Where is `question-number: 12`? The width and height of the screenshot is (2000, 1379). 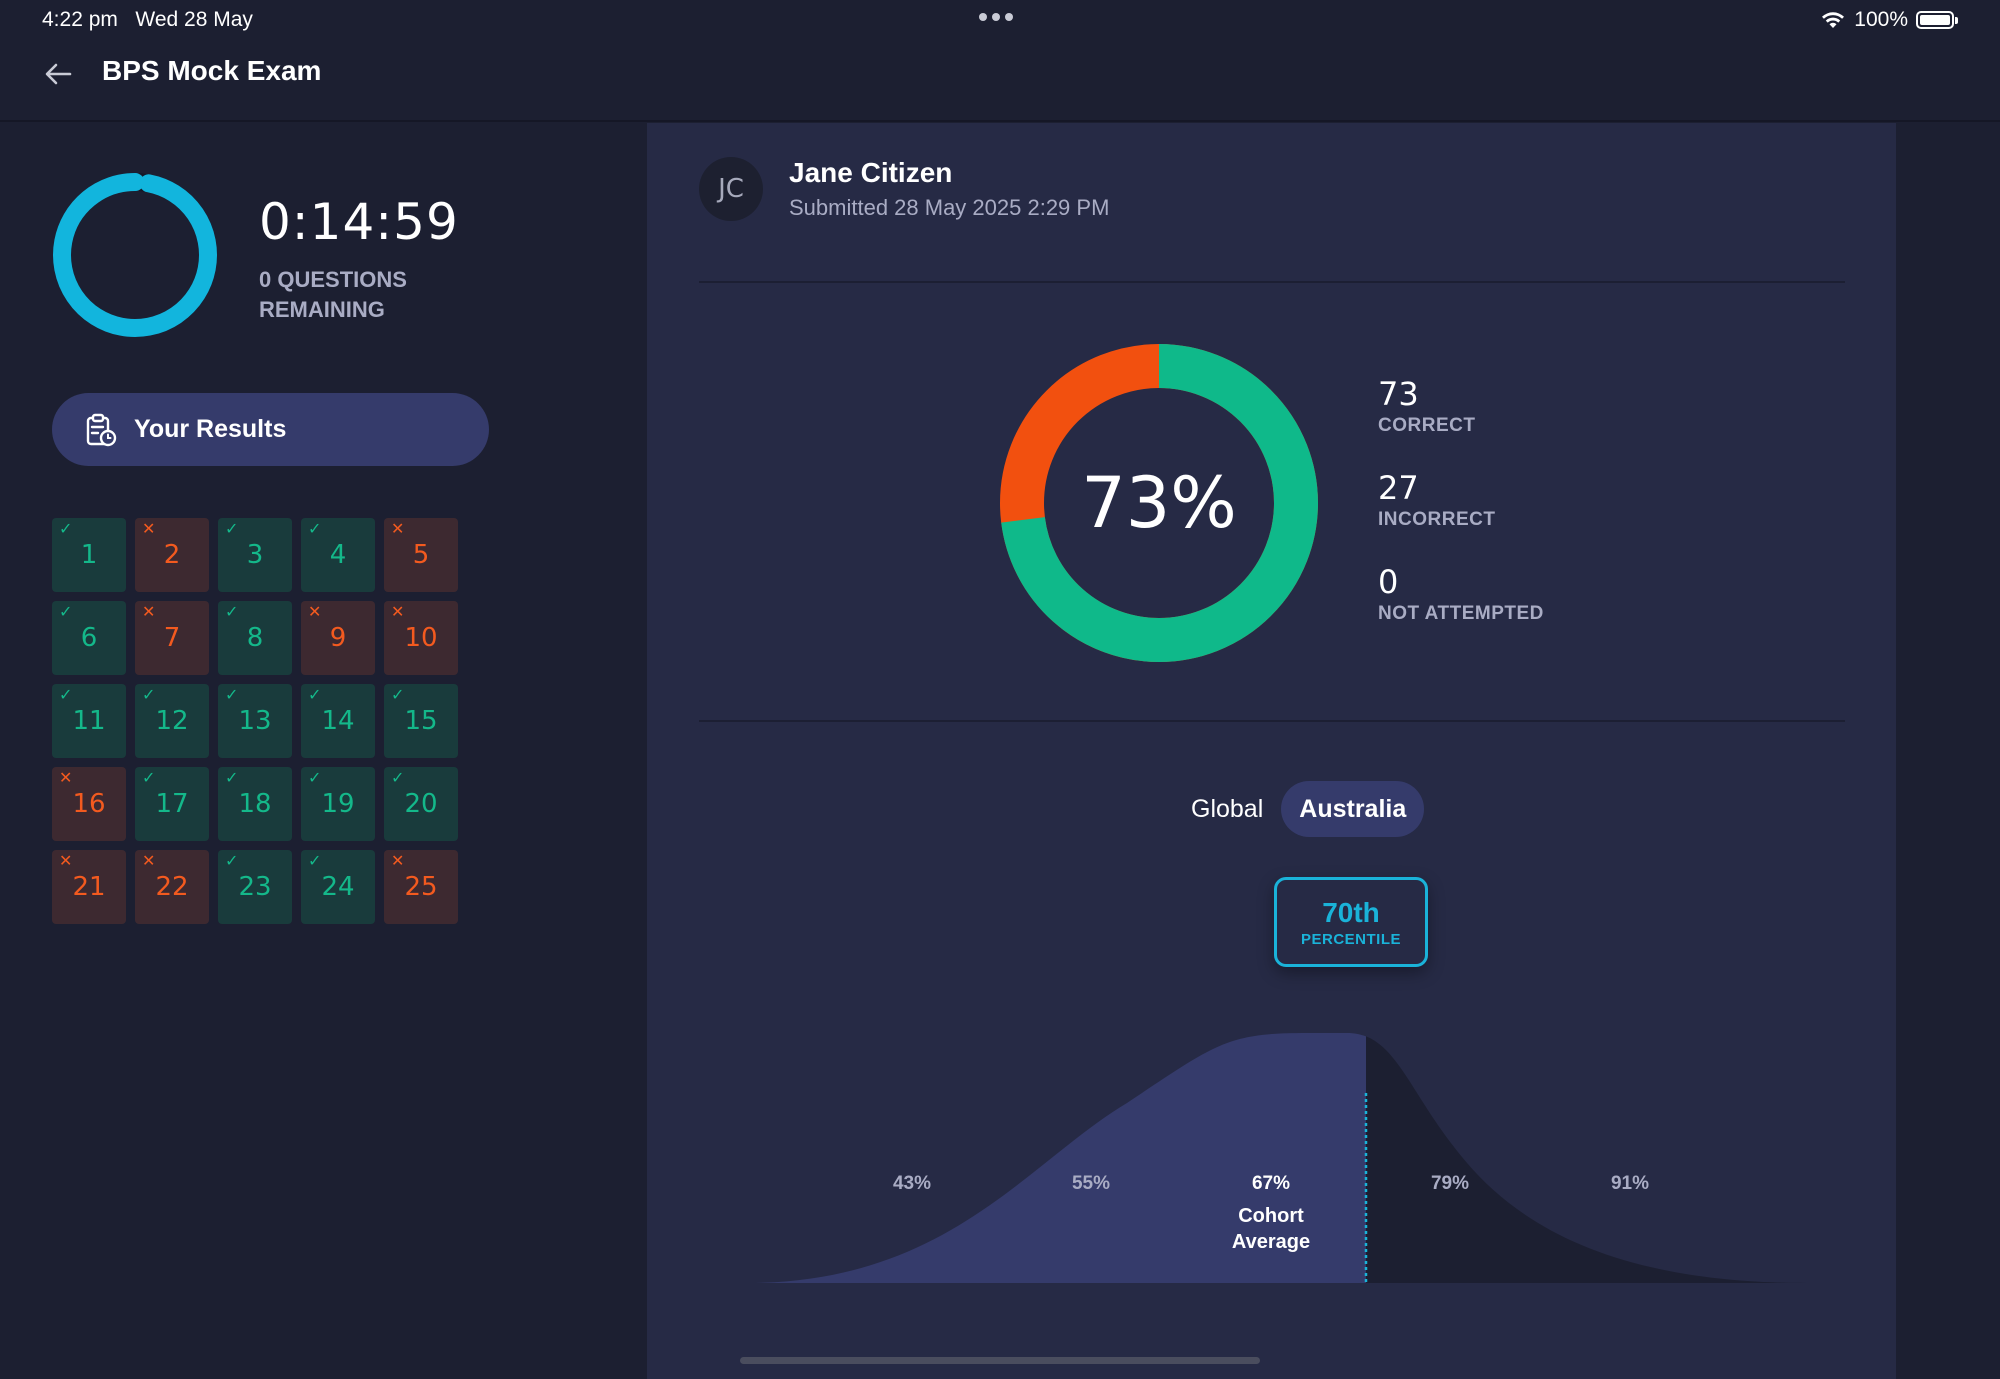 question-number: 12 is located at coordinates (172, 721).